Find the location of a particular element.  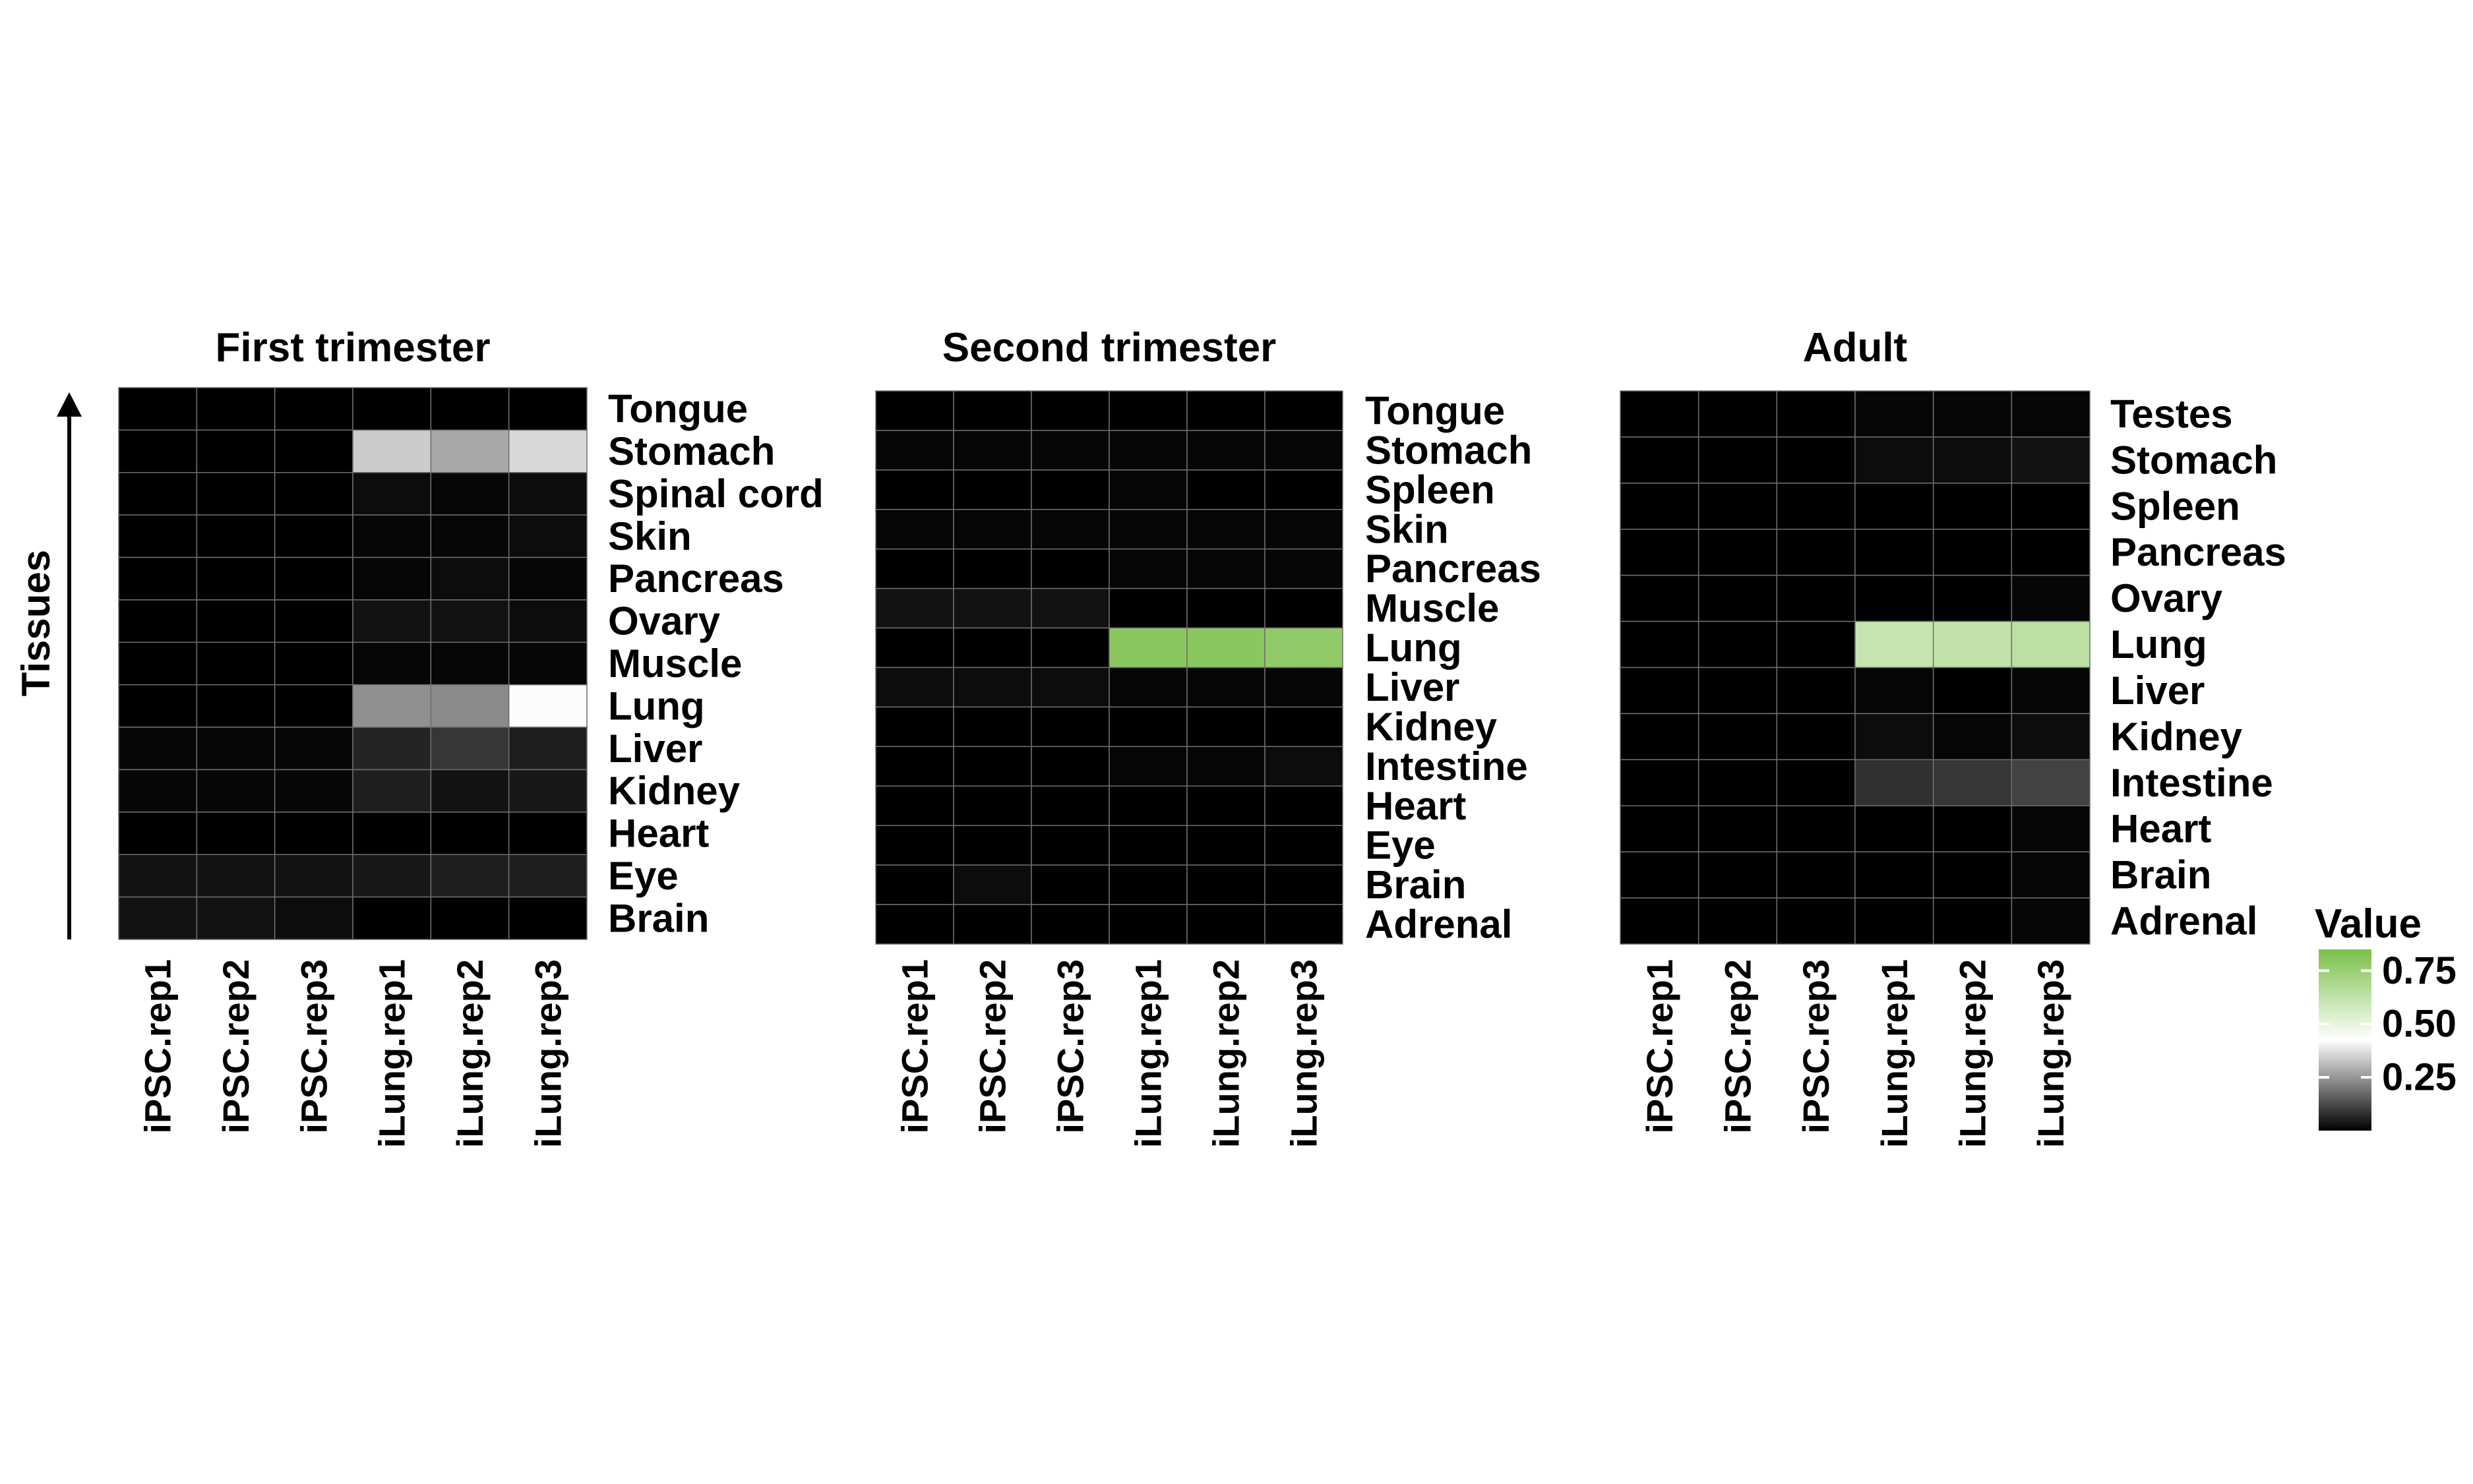

row-label: Brain is located at coordinates (2160, 875).